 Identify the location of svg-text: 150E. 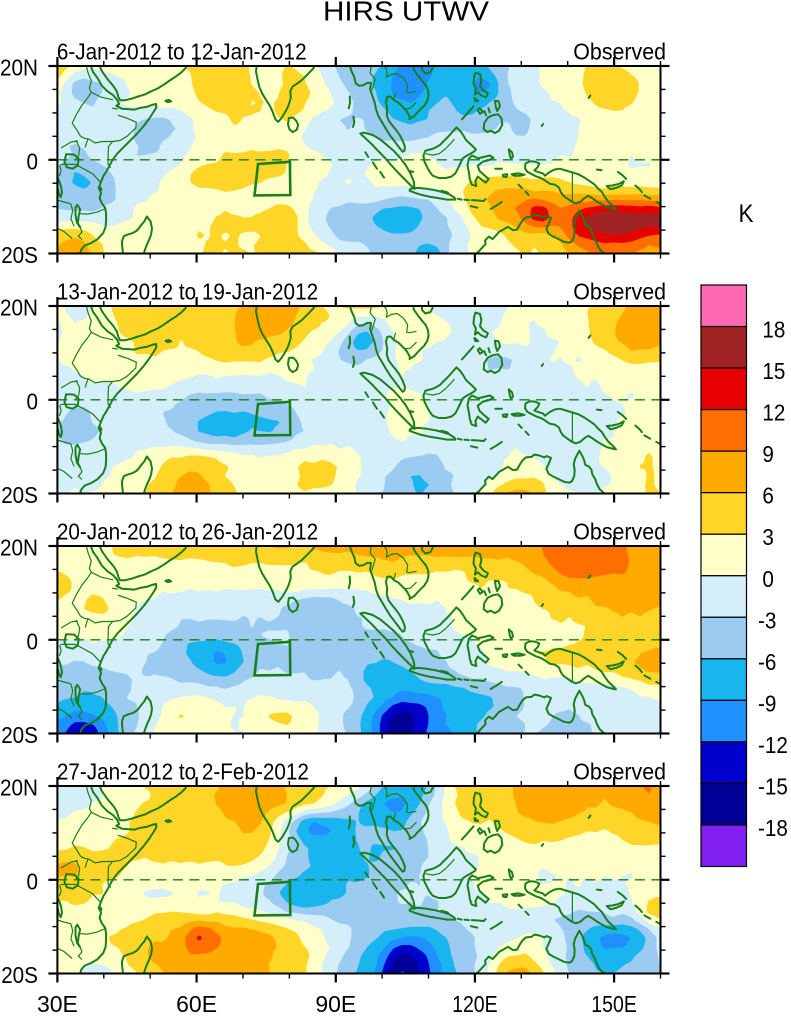
(614, 1002).